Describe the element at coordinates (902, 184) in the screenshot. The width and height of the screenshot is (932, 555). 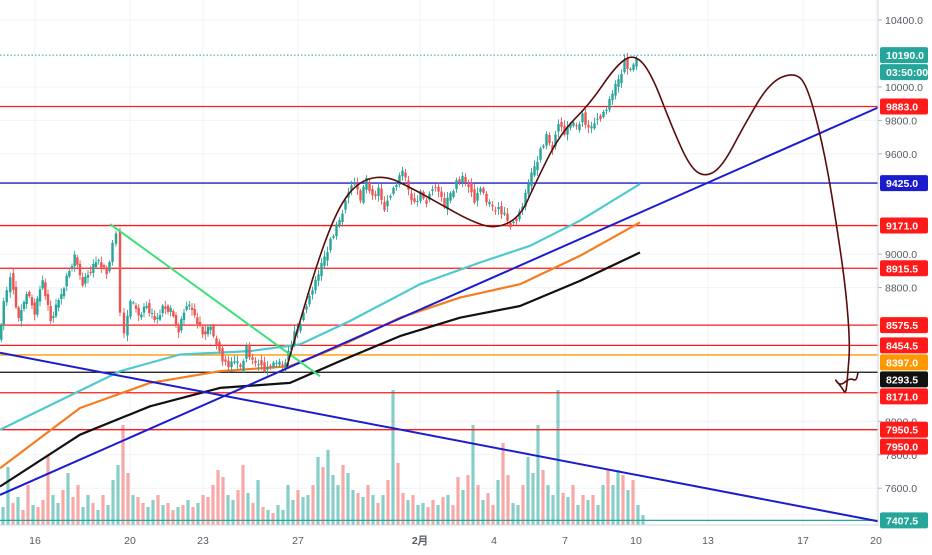
I see `price-label-text: 9425.0` at that location.